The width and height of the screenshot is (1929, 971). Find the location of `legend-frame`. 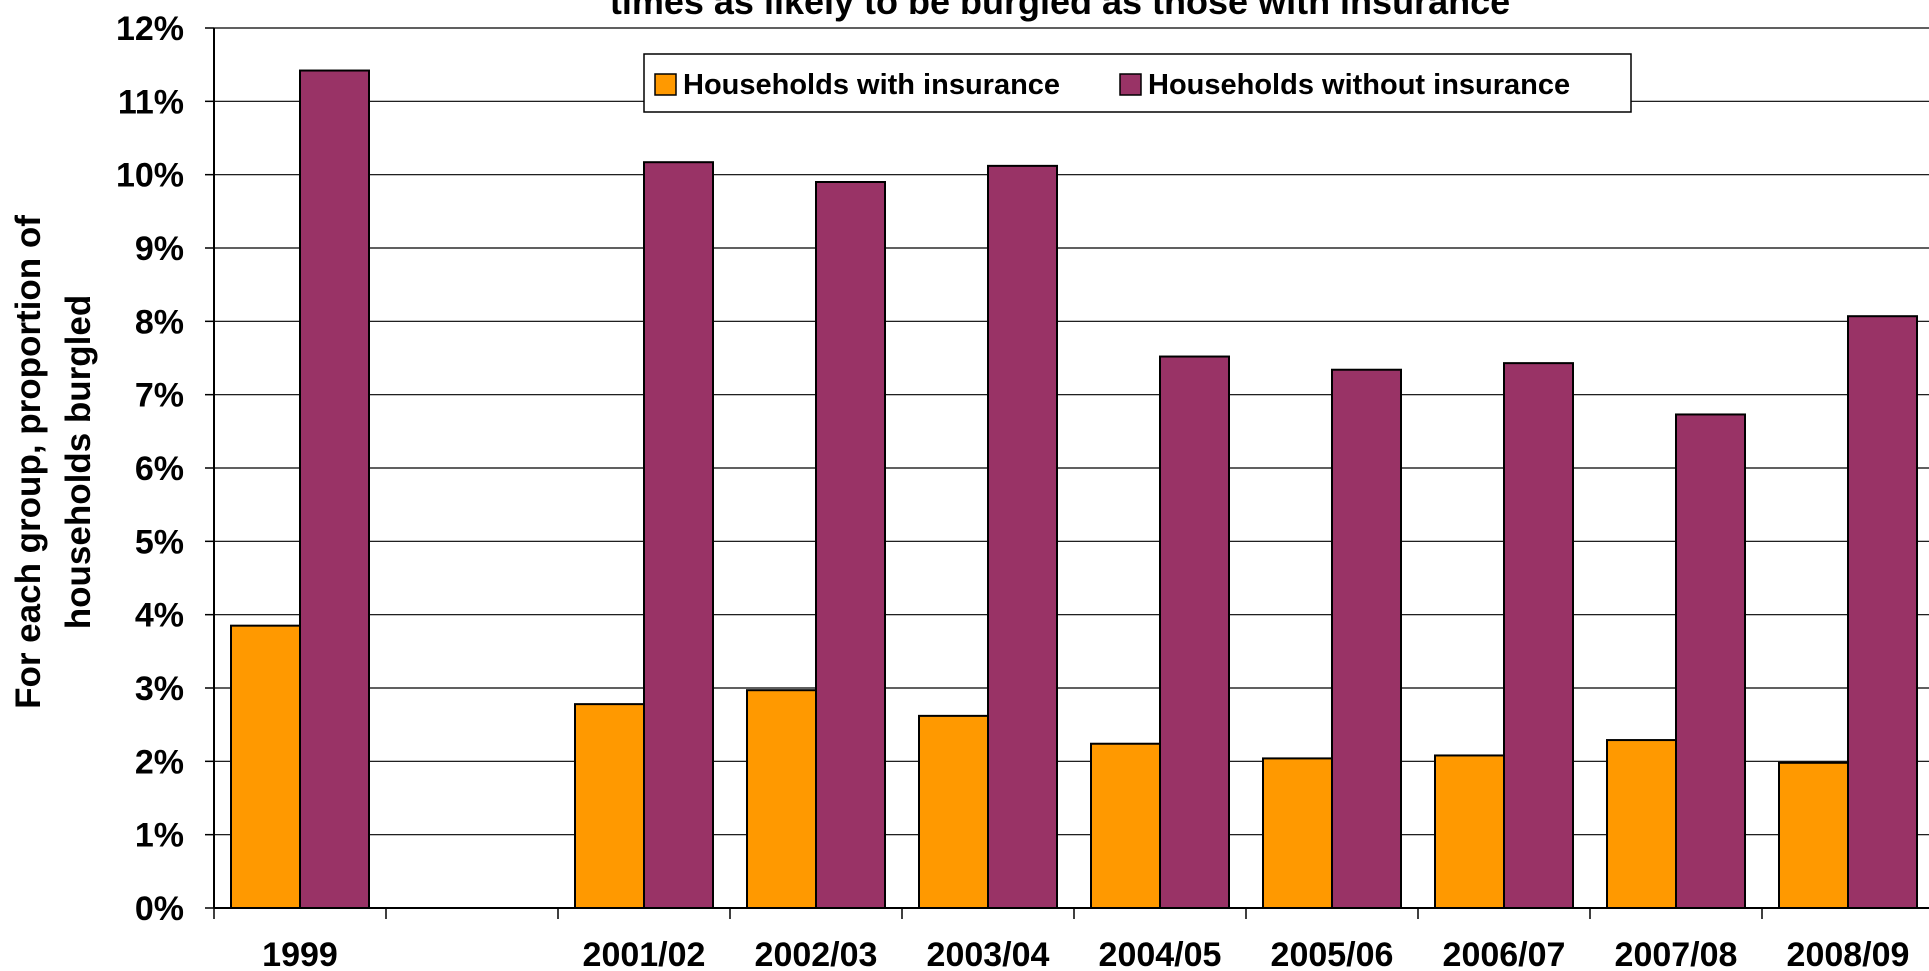

legend-frame is located at coordinates (1137, 83).